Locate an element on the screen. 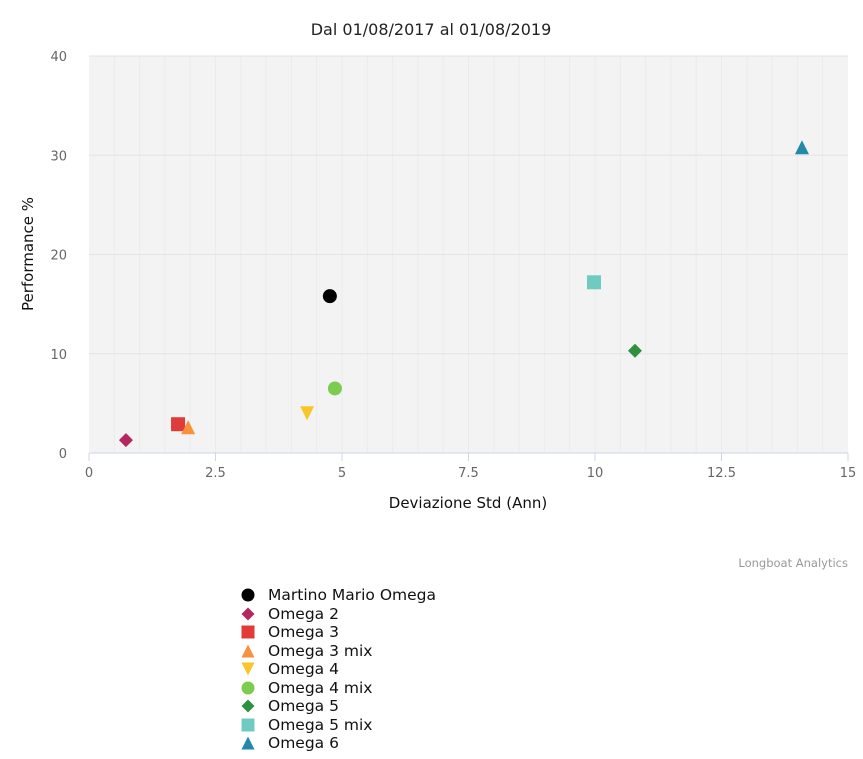 This screenshot has height=759, width=863. legend-item: Martino Mario Omega is located at coordinates (338, 595).